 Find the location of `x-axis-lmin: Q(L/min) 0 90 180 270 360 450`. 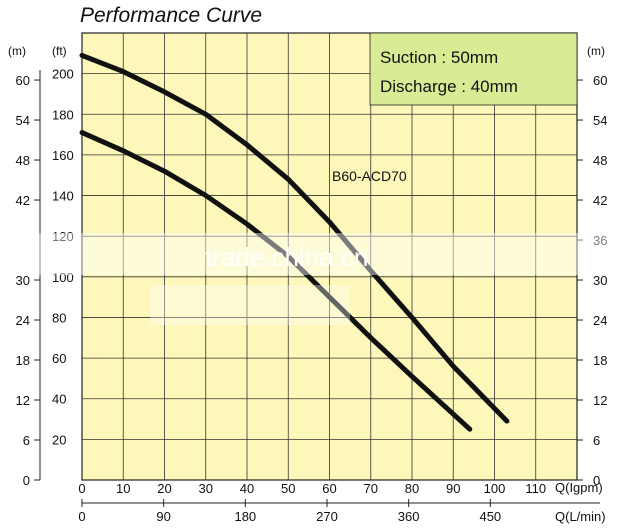

x-axis-lmin: Q(L/min) 0 90 180 270 360 450 is located at coordinates (342, 511).